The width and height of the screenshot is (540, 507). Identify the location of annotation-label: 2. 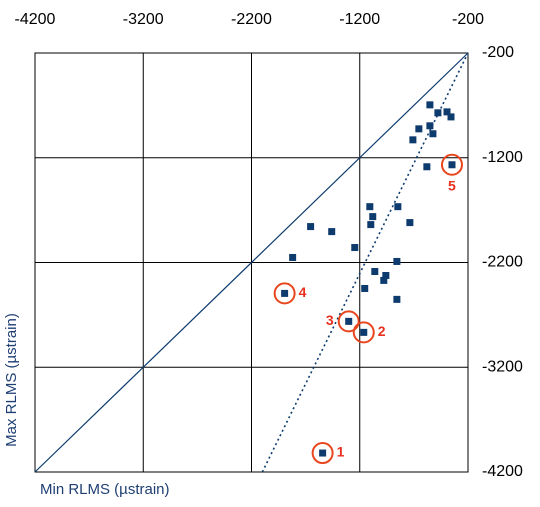
(382, 331).